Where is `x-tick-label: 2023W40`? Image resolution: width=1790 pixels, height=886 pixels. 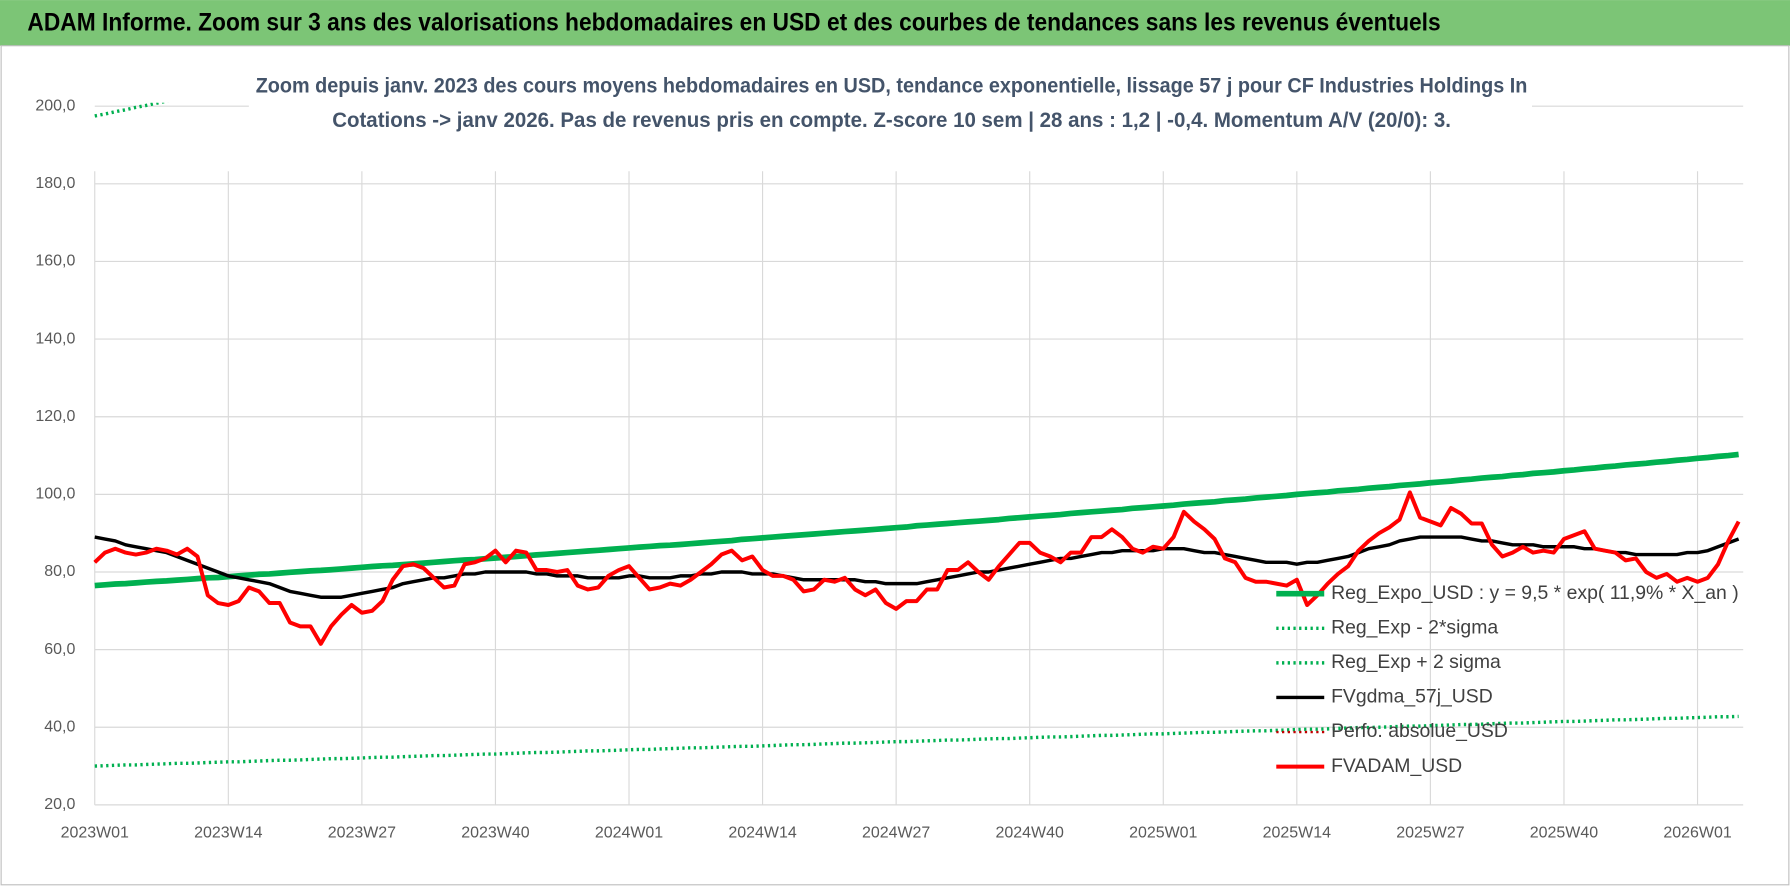 x-tick-label: 2023W40 is located at coordinates (495, 833).